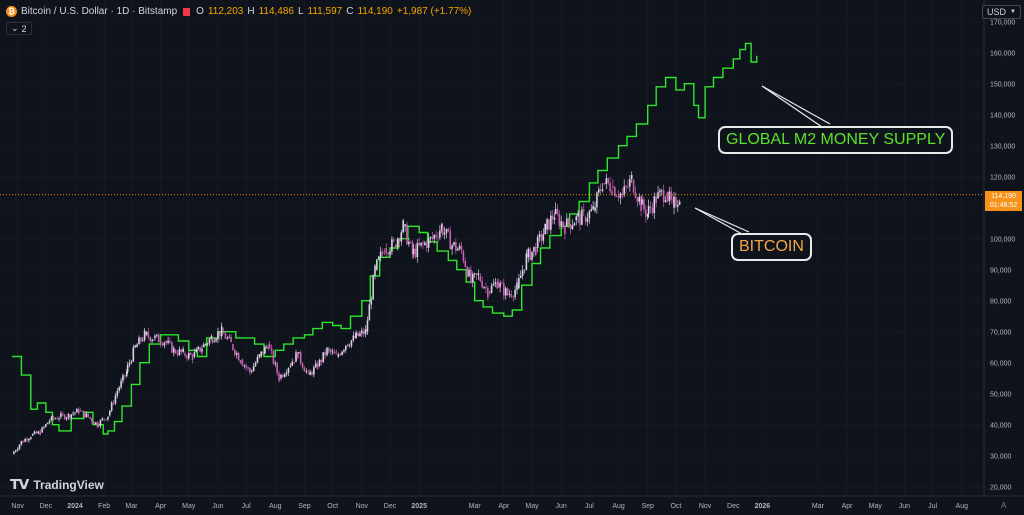 The width and height of the screenshot is (1024, 515). Describe the element at coordinates (1003, 205) in the screenshot. I see `bar-countdown: 01:48:52` at that location.